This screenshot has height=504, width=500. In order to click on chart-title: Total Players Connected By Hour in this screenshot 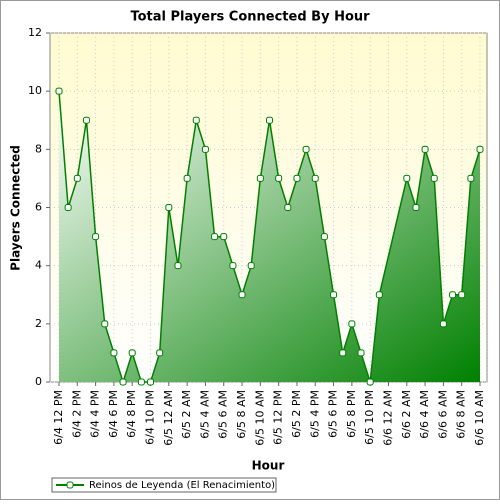, I will do `click(250, 17)`.